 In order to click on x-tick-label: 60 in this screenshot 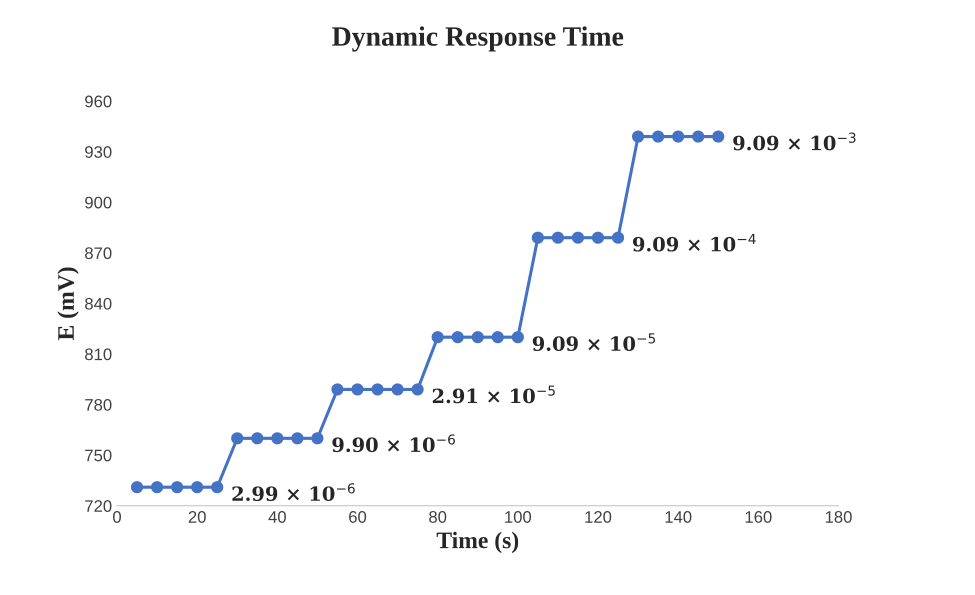, I will do `click(357, 517)`.